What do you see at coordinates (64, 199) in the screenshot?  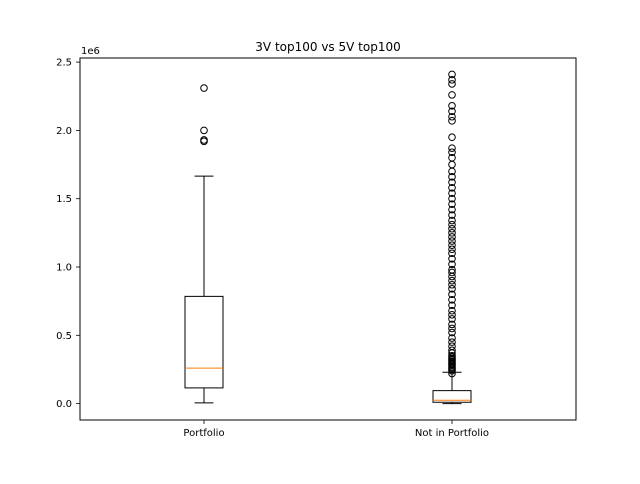 I see `y-tick-label: 1.5` at bounding box center [64, 199].